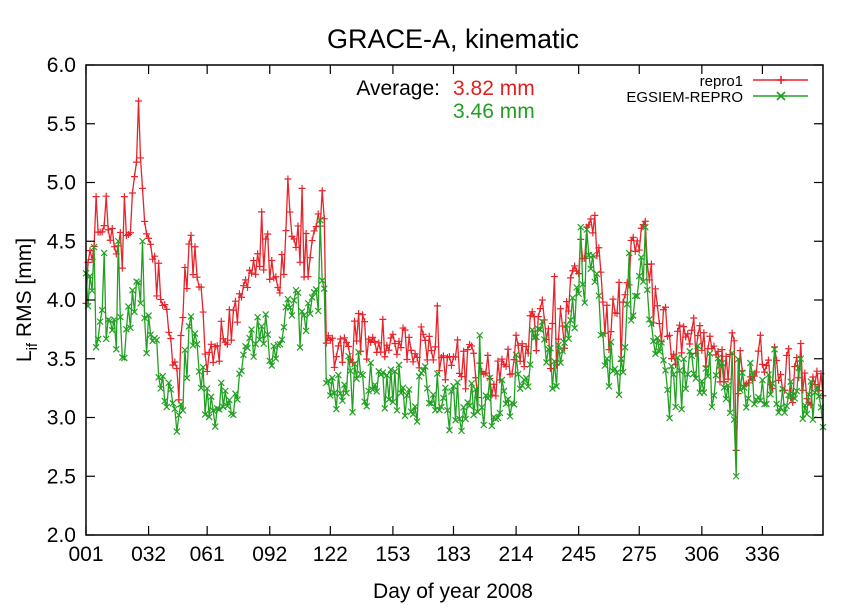 This screenshot has width=850, height=610. I want to click on y-tick-label: 4.0, so click(61, 300).